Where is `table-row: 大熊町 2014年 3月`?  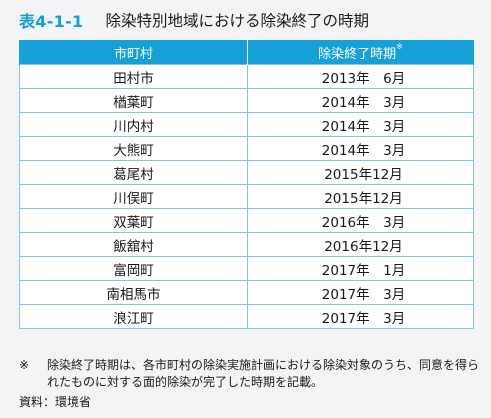 table-row: 大熊町 2014年 3月 is located at coordinates (246, 148).